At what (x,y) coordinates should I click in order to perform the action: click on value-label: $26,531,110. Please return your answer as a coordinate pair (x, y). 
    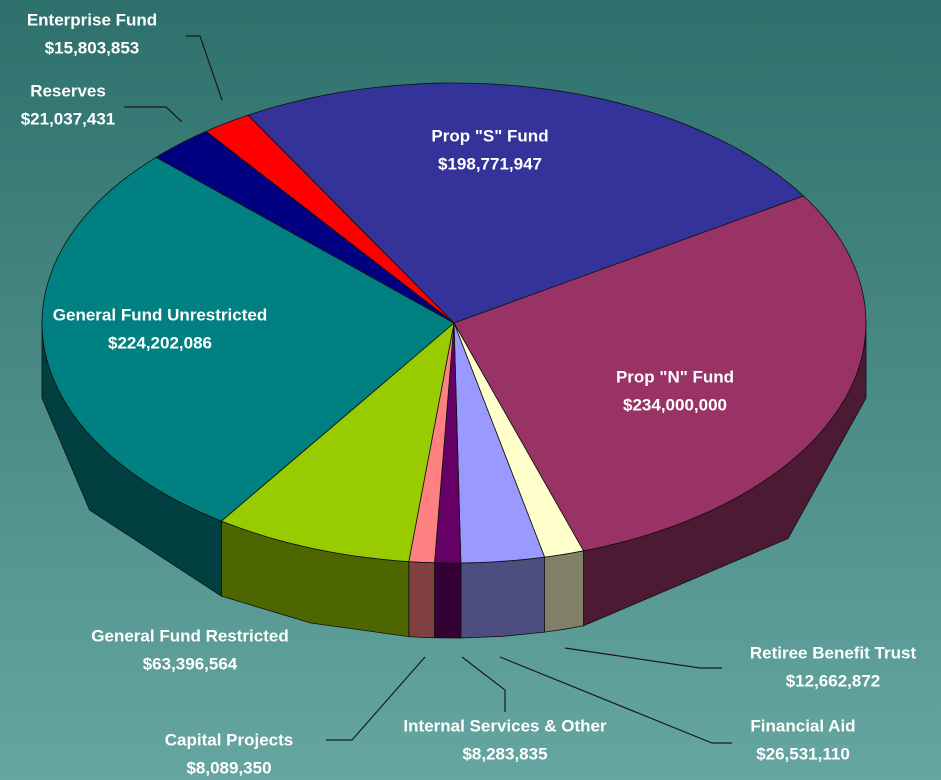
    Looking at the image, I should click on (803, 753).